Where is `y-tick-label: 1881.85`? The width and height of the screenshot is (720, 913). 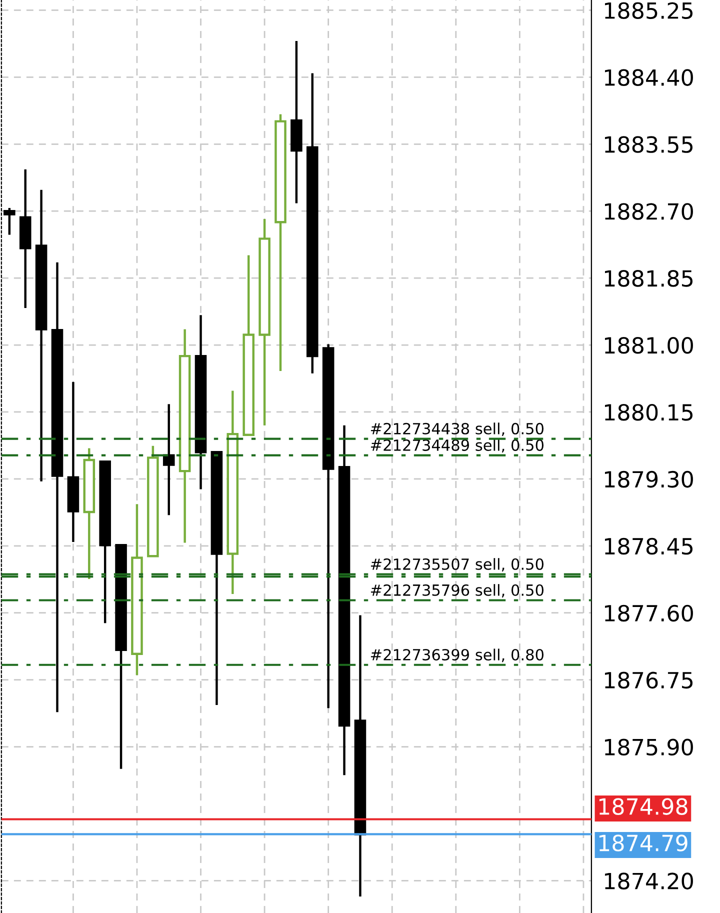 y-tick-label: 1881.85 is located at coordinates (648, 278).